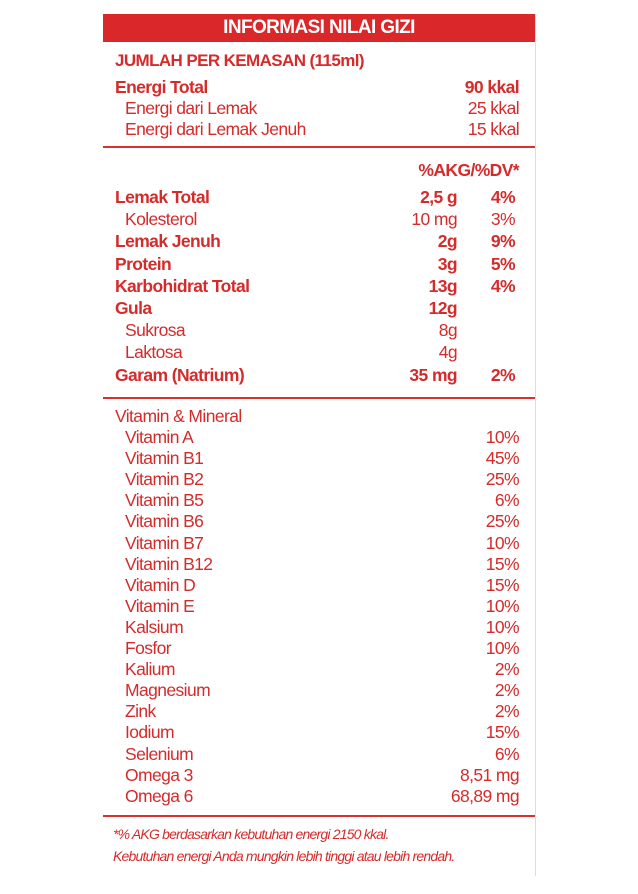 This screenshot has height=894, width=638. What do you see at coordinates (143, 263) in the screenshot?
I see `nutrient-label: Protein` at bounding box center [143, 263].